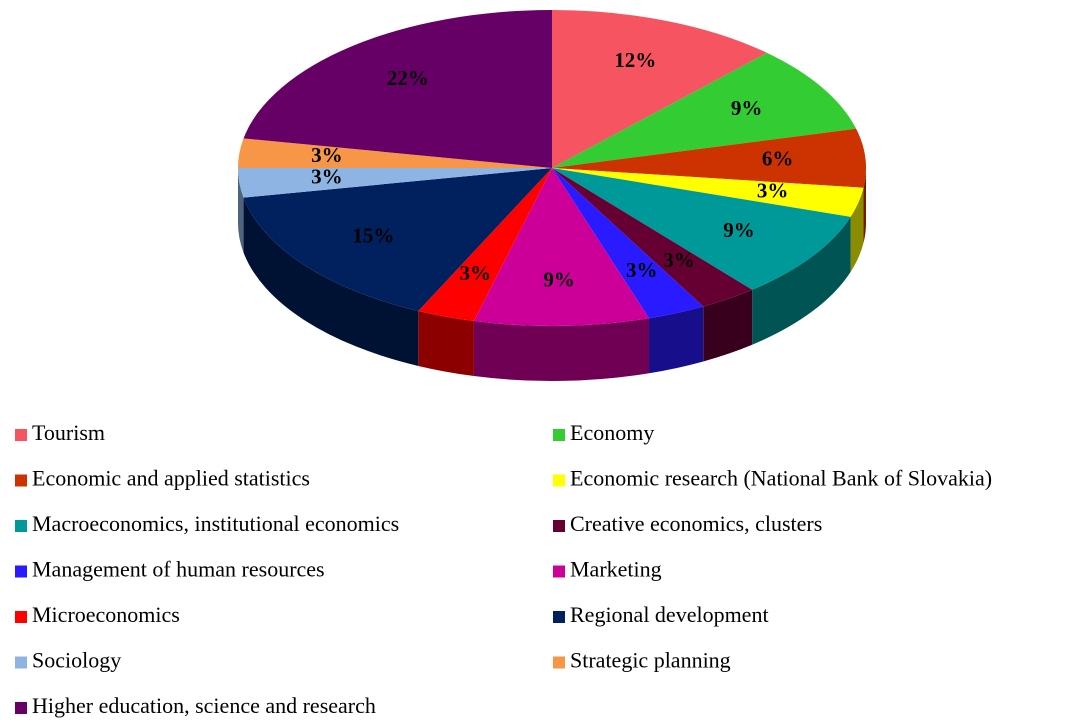 This screenshot has height=720, width=1086. What do you see at coordinates (106, 614) in the screenshot?
I see `legend-label: Microeconomics` at bounding box center [106, 614].